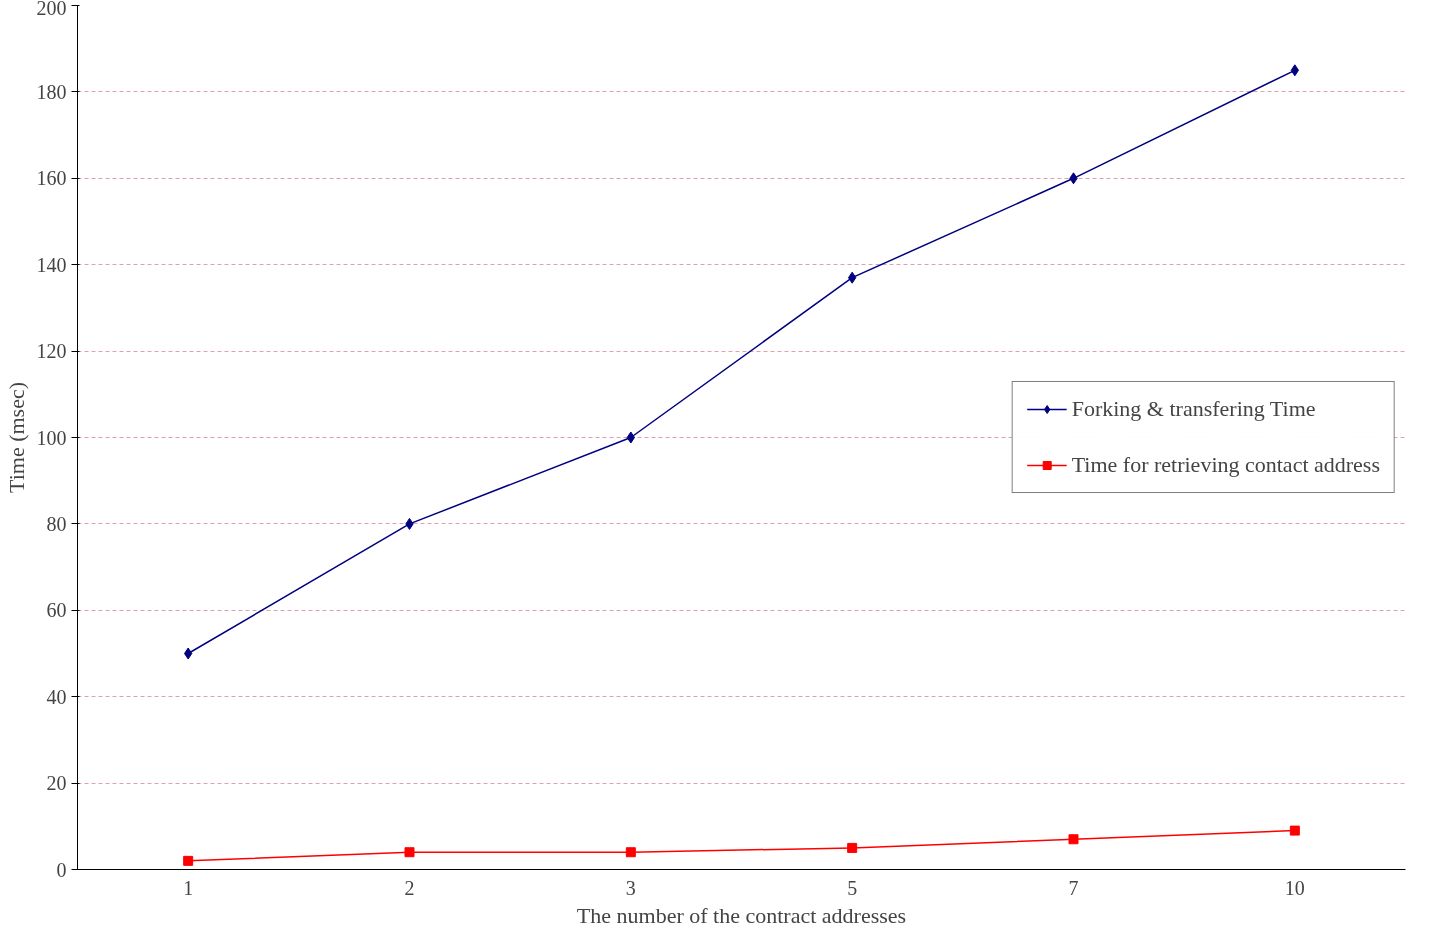 The width and height of the screenshot is (1435, 951). Describe the element at coordinates (56, 523) in the screenshot. I see `y-tick-label: 80` at that location.